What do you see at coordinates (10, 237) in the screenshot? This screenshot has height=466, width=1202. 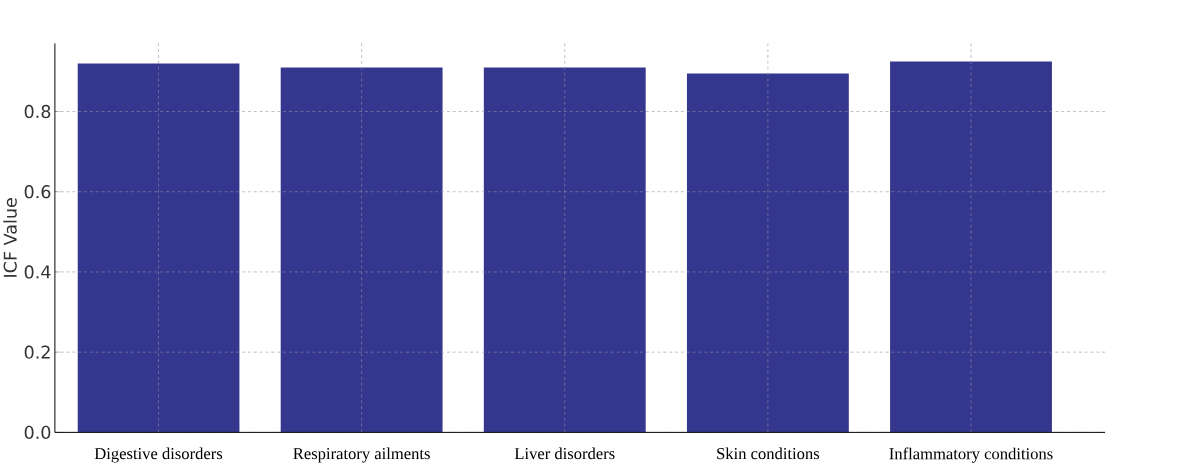 I see `y-axis-title: ICF Value` at bounding box center [10, 237].